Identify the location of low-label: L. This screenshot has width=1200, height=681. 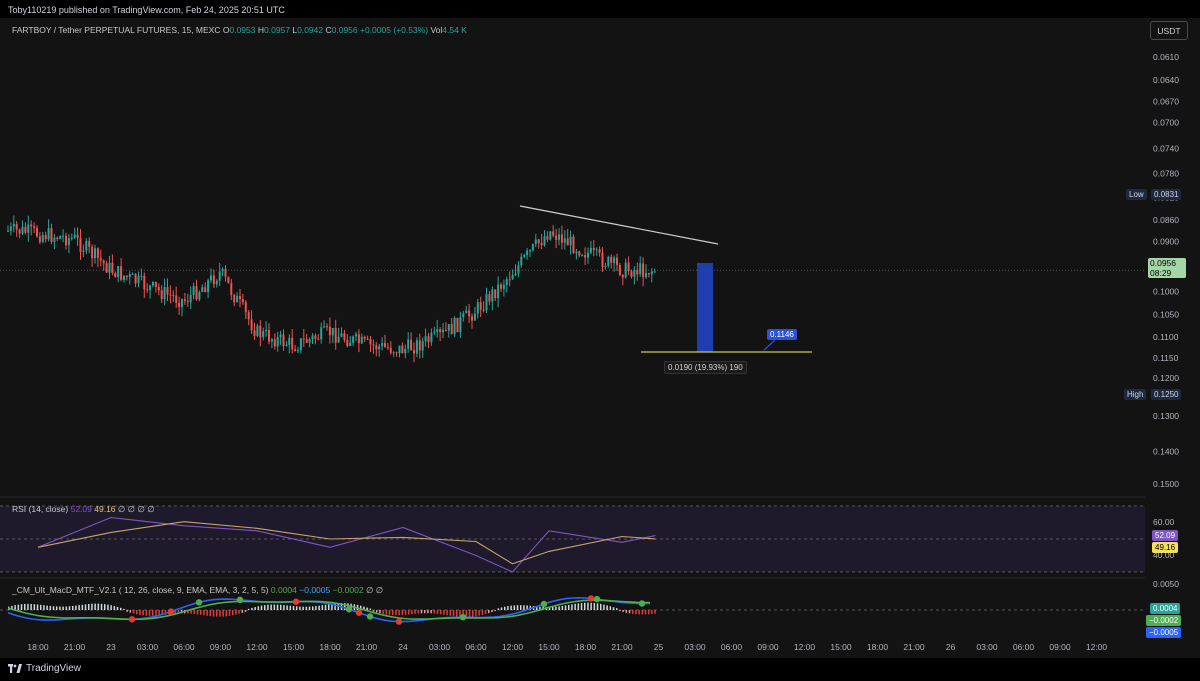
(295, 30).